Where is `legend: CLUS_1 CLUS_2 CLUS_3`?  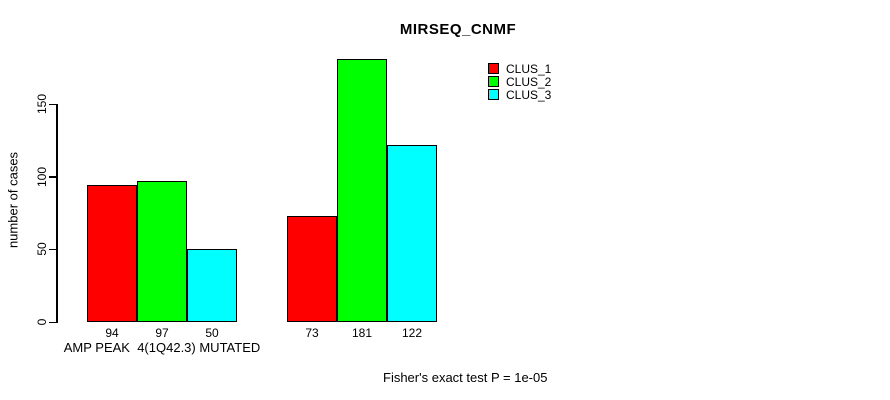 legend: CLUS_1 CLUS_2 CLUS_3 is located at coordinates (520, 81).